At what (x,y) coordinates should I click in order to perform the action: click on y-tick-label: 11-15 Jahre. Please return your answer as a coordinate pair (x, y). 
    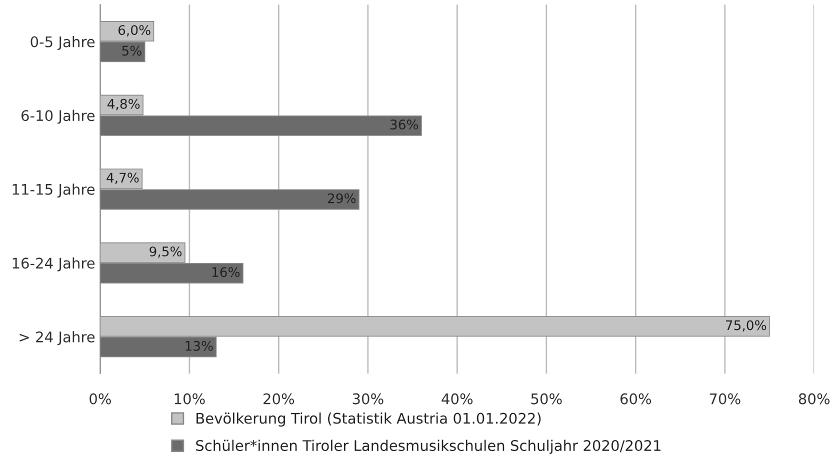
    Looking at the image, I should click on (53, 191).